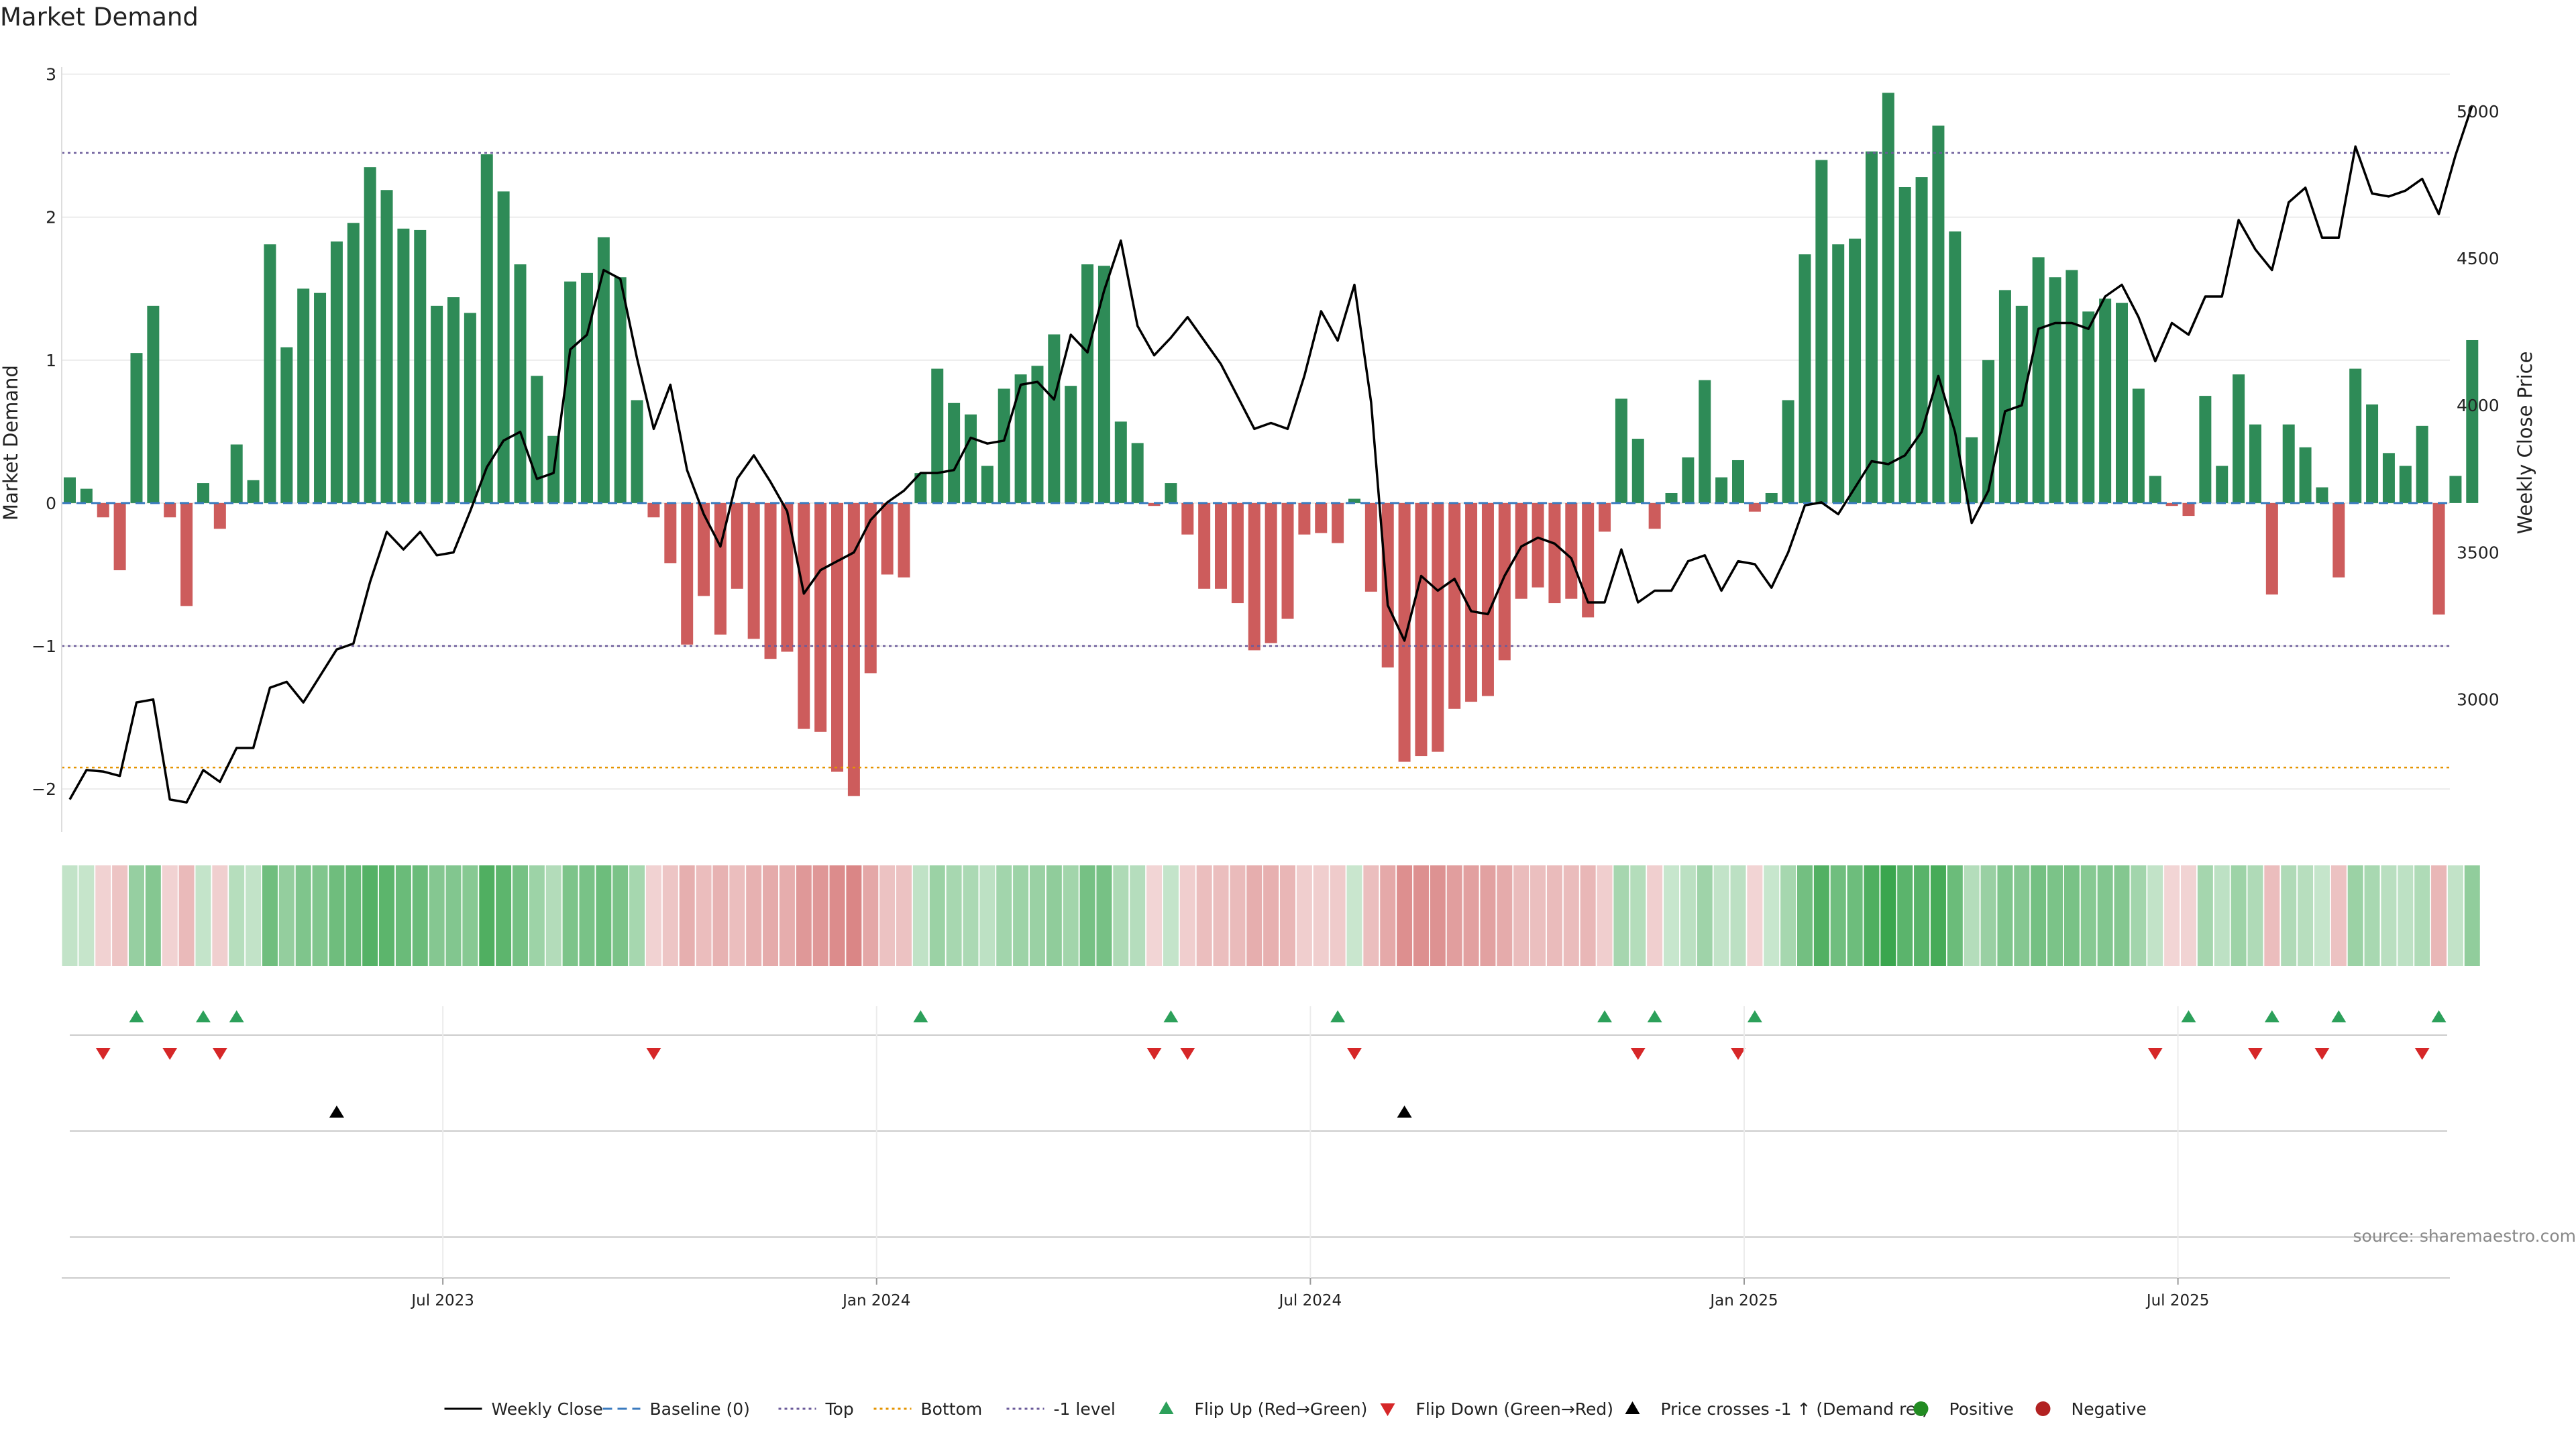 The image size is (2576, 1449). Describe the element at coordinates (1256, 1257) in the screenshot. I see `empty-bottom-panel` at that location.